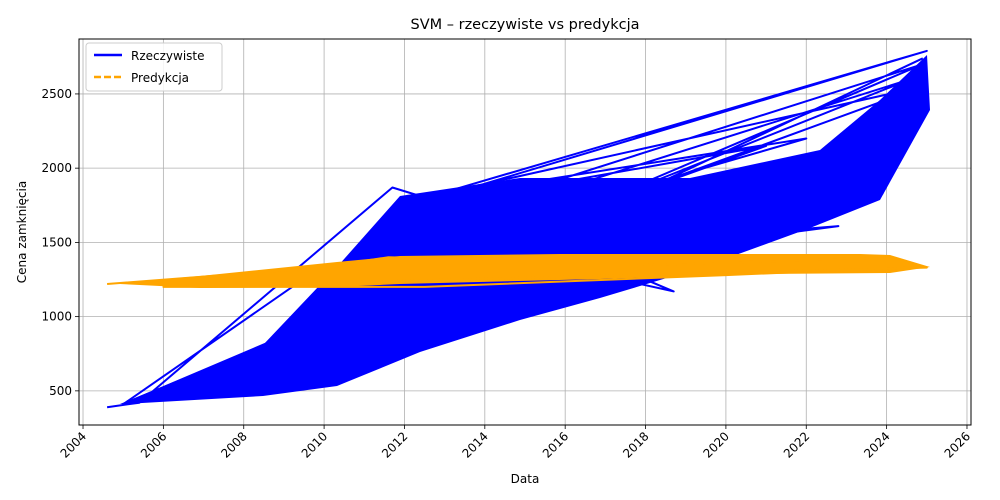 This screenshot has height=500, width=1000. I want to click on y-tick-label: 2500, so click(56, 94).